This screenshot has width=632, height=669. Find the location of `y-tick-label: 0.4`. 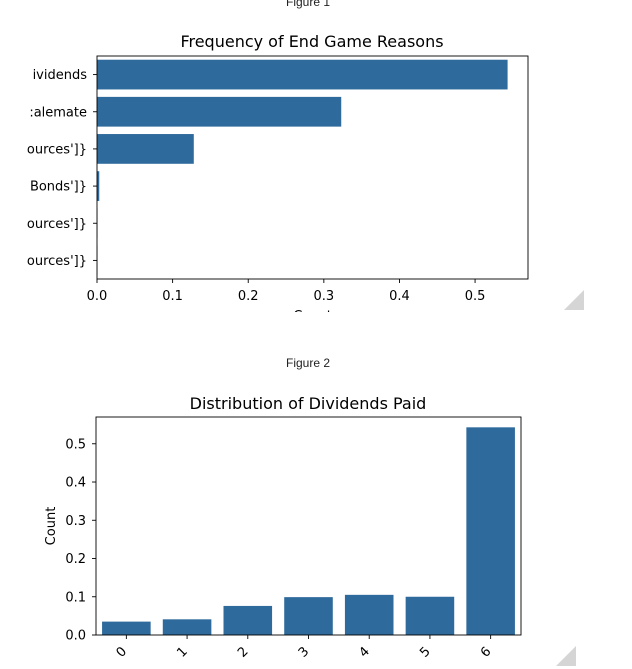

y-tick-label: 0.4 is located at coordinates (75, 483).